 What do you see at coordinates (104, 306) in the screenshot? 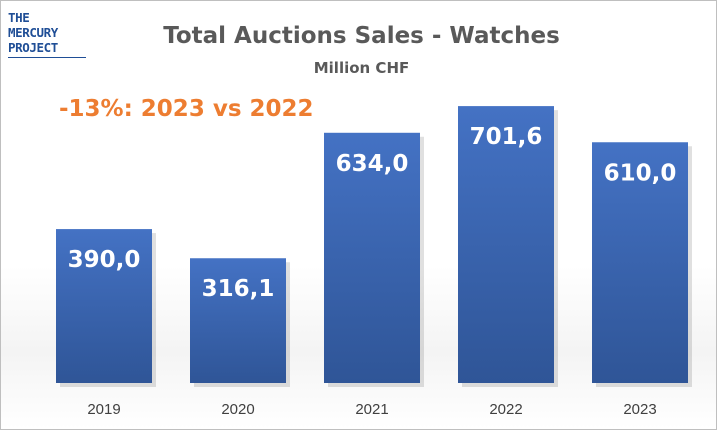
I see `bar-2019` at bounding box center [104, 306].